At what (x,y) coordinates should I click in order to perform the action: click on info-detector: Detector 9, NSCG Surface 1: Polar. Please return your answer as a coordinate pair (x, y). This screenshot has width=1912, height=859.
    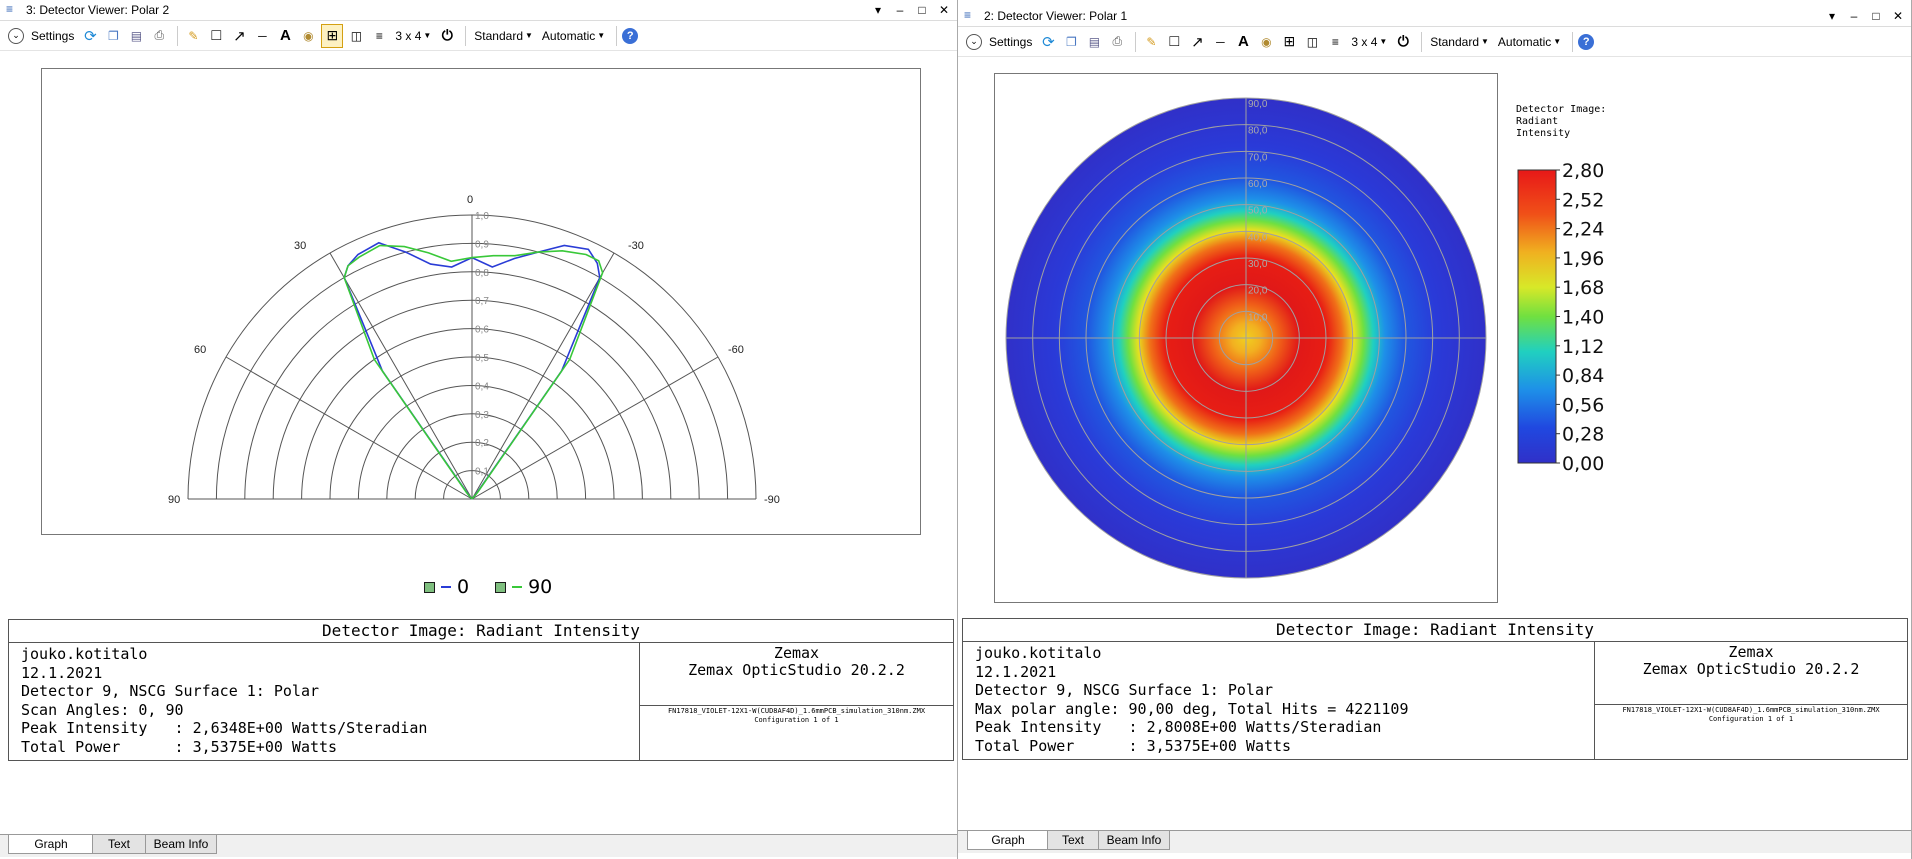
    Looking at the image, I should click on (170, 691).